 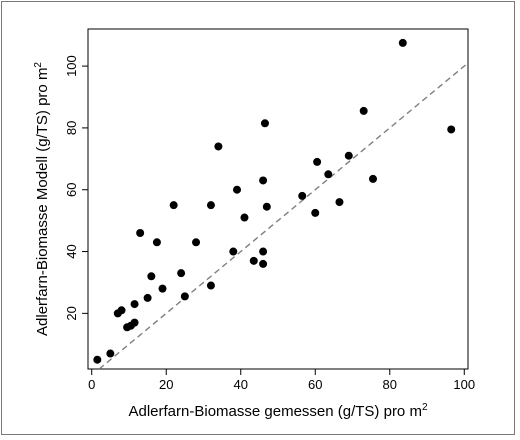 I want to click on x-tick-label: 60, so click(x=315, y=384).